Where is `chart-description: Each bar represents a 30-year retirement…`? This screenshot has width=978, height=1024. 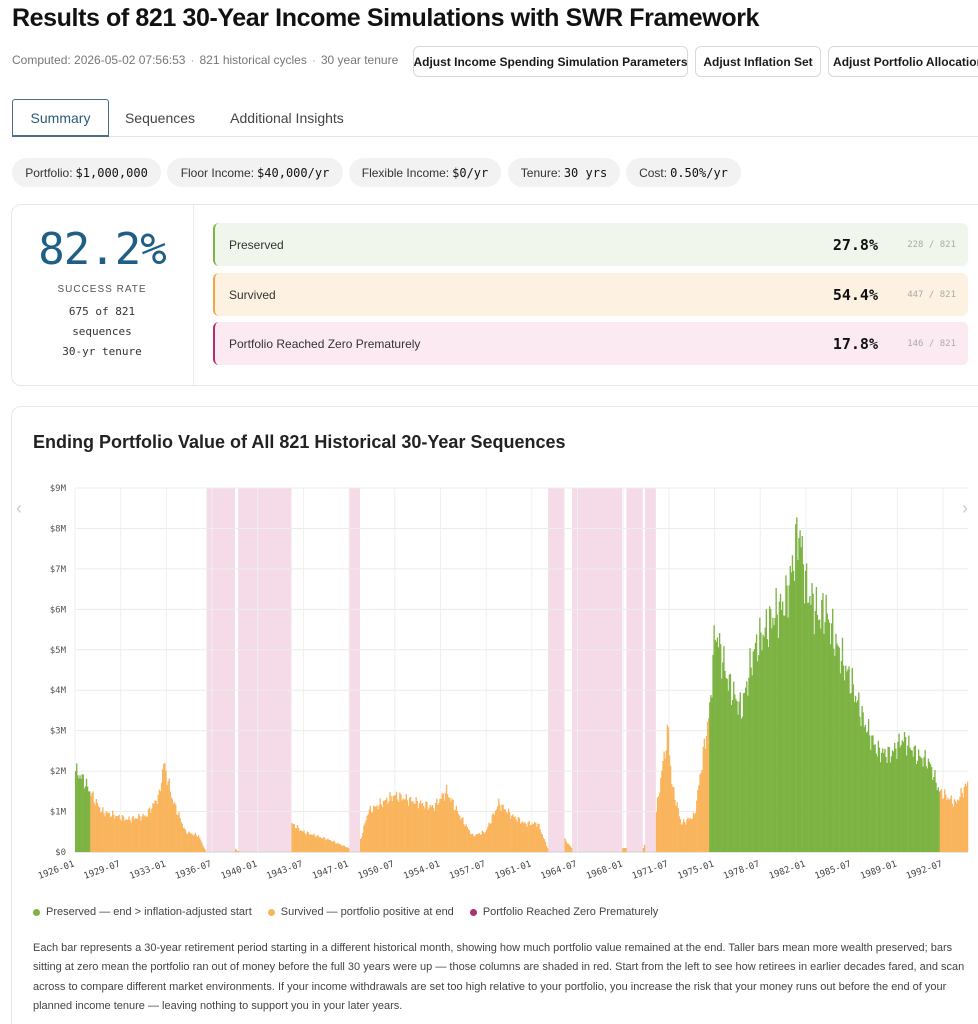 chart-description: Each bar represents a 30-year retirement… is located at coordinates (499, 977).